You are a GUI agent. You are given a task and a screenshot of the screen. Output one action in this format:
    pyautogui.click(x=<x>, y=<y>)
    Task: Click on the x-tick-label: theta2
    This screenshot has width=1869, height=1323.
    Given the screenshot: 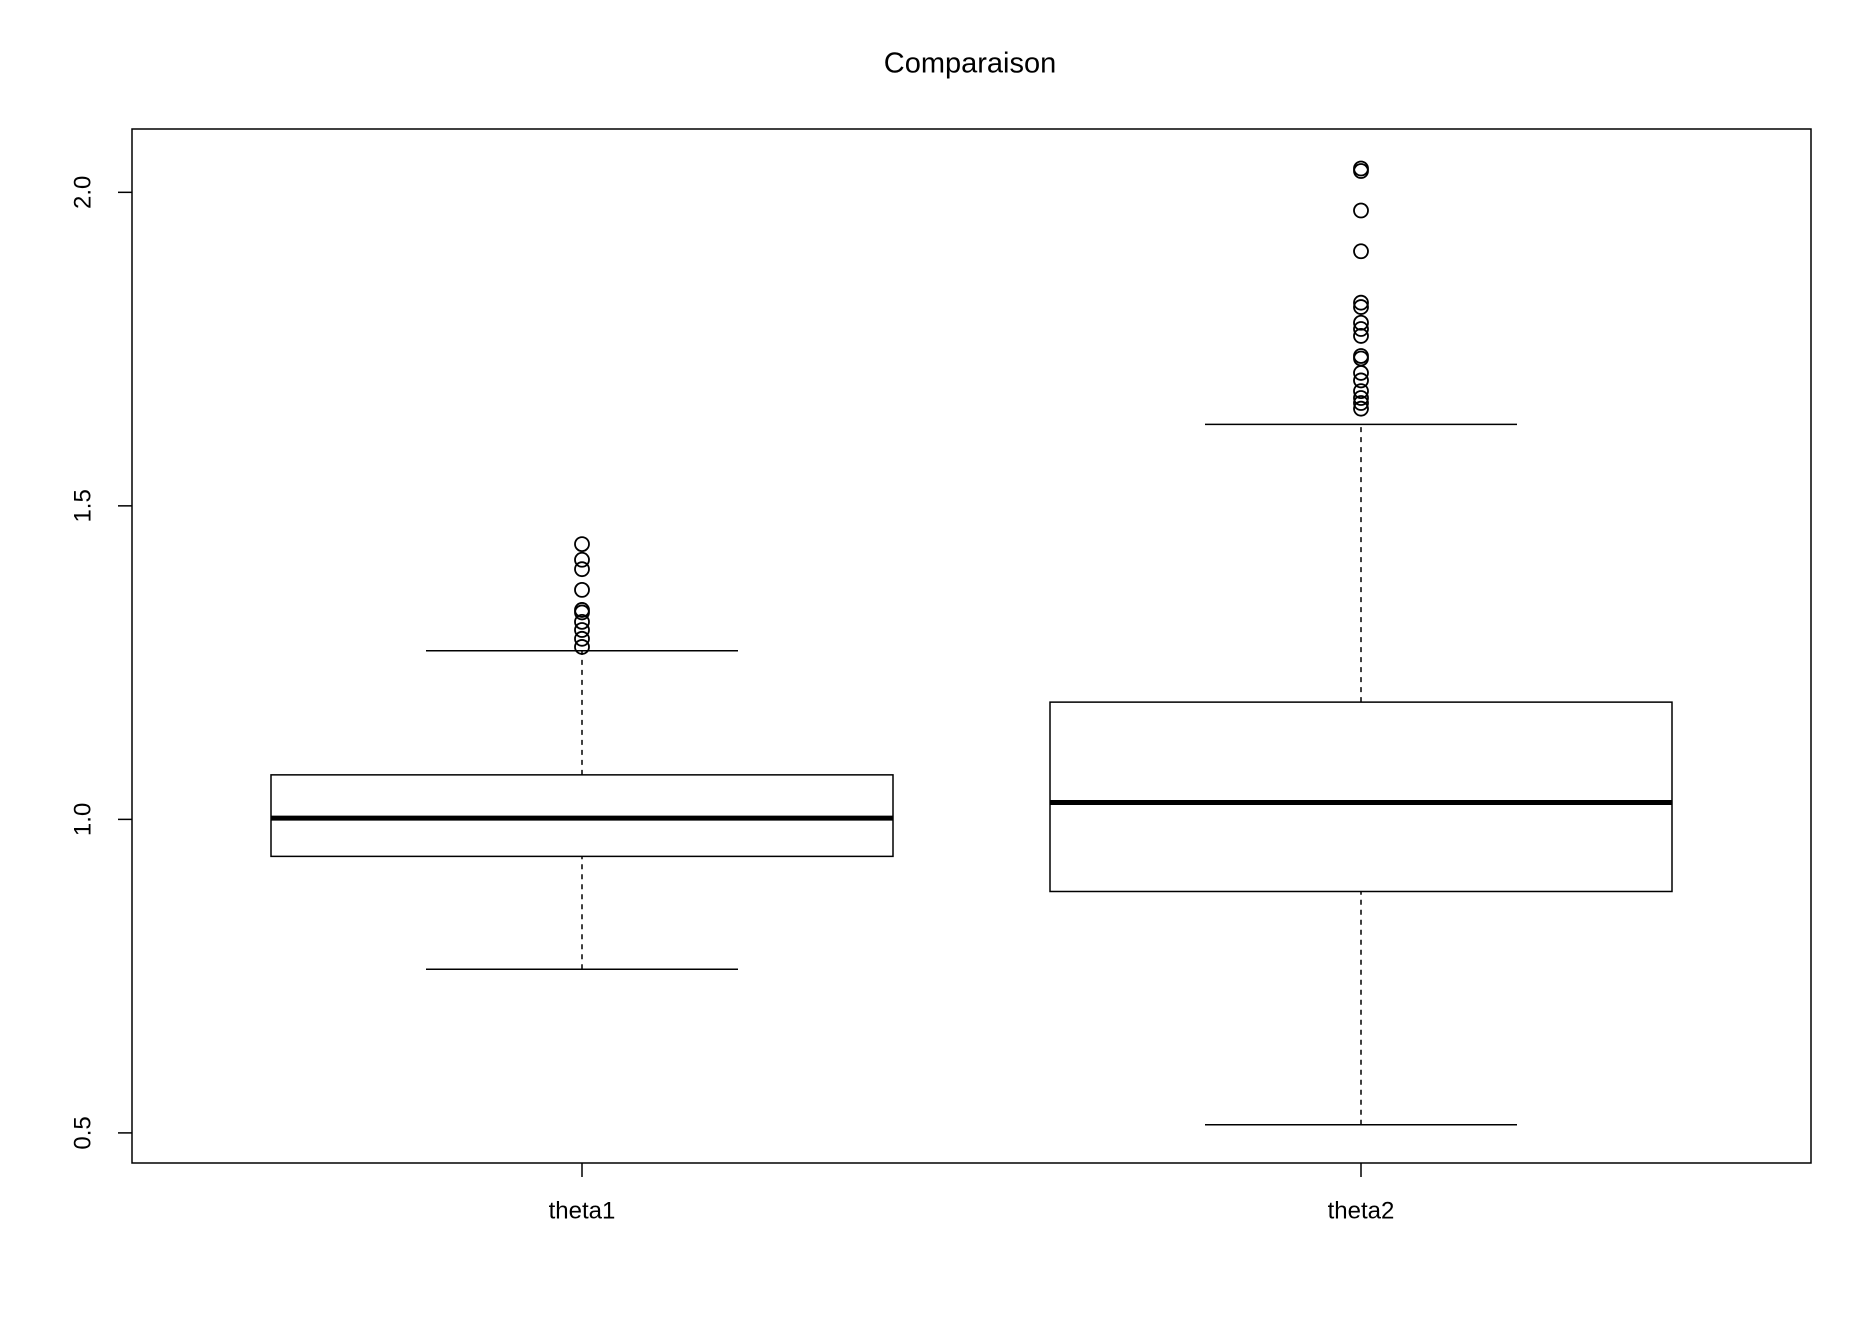 What is the action you would take?
    pyautogui.click(x=1361, y=1210)
    